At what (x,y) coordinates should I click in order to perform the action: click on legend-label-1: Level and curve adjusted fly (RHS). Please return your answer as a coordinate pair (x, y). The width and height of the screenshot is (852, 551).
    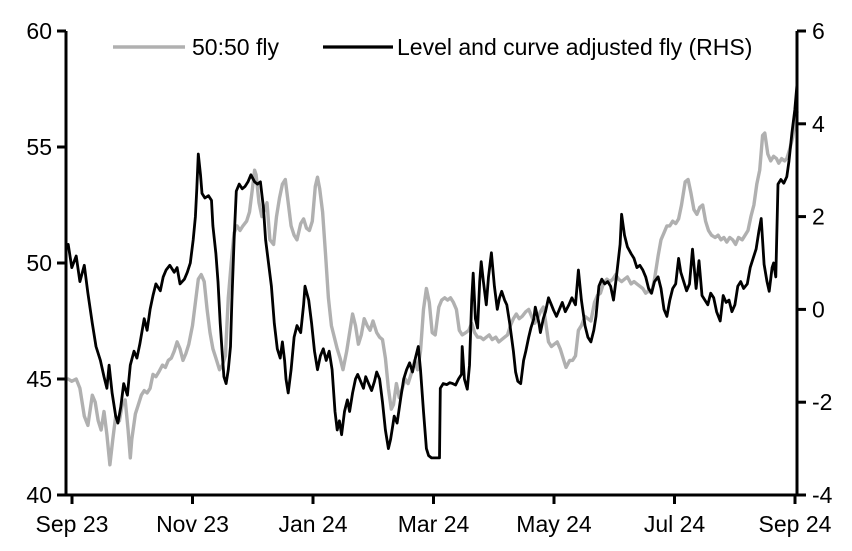
    Looking at the image, I should click on (574, 47).